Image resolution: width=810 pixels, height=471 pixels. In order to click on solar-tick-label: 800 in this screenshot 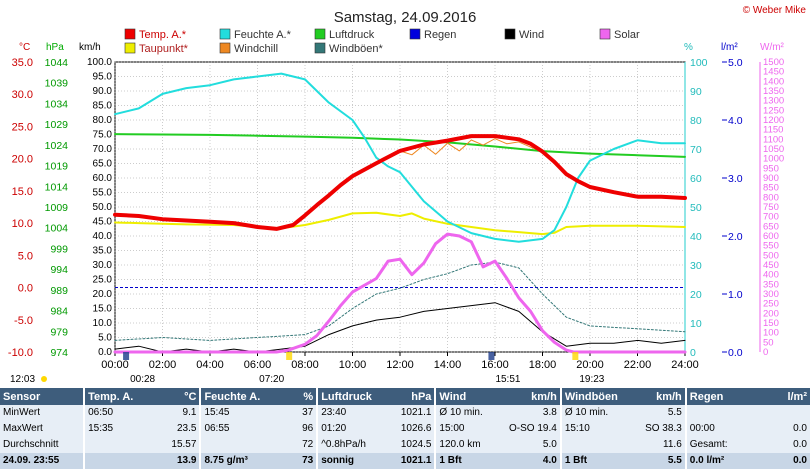, I will do `click(771, 197)`.